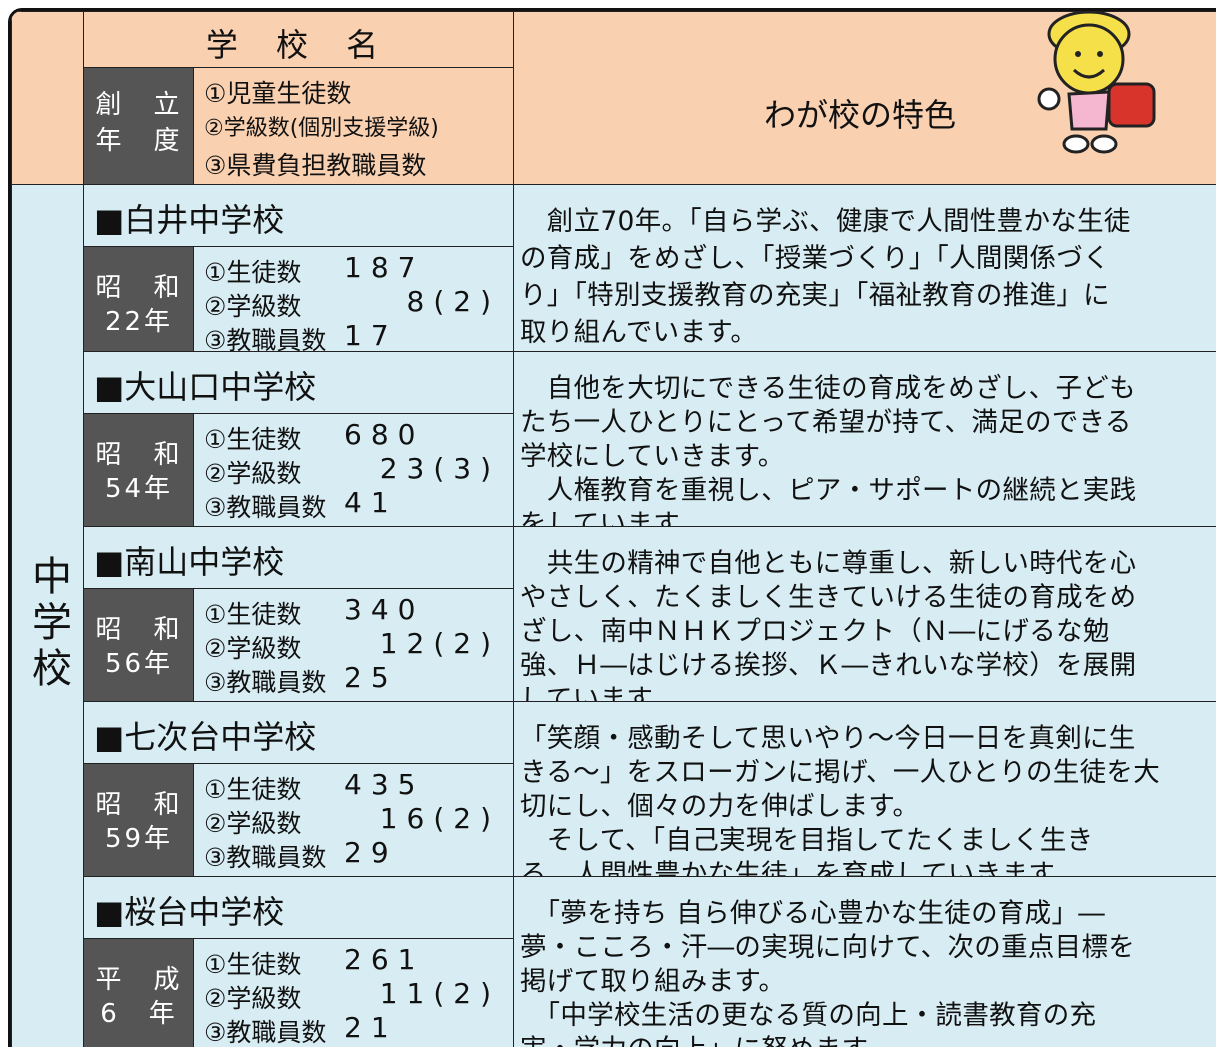  I want to click on feature-line: 人権教育を重視し、ピア・サポートの継続と実践, so click(828, 490).